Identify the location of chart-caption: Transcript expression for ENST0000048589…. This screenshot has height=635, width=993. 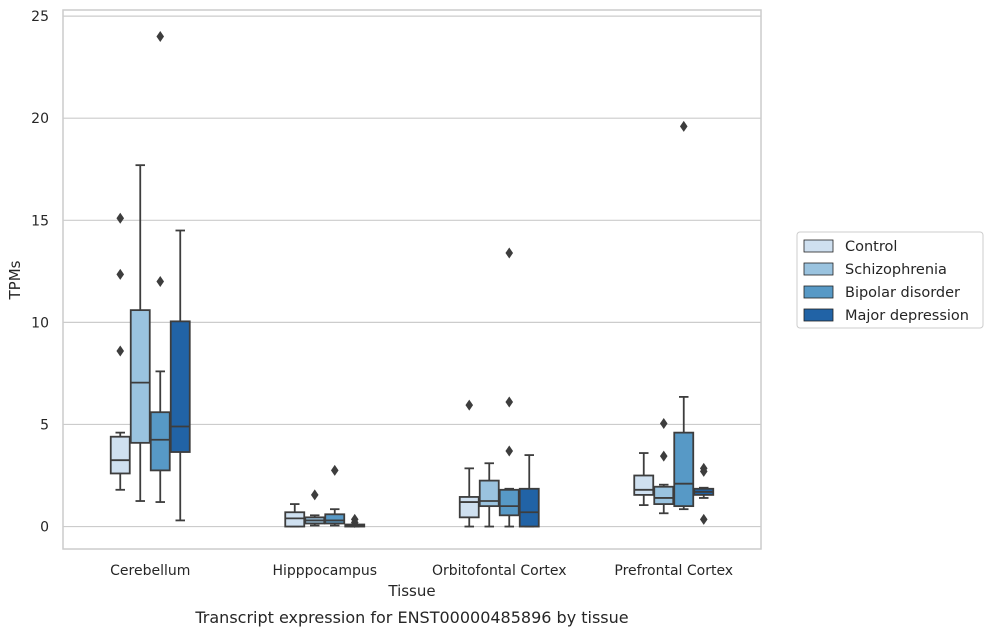
(411, 617).